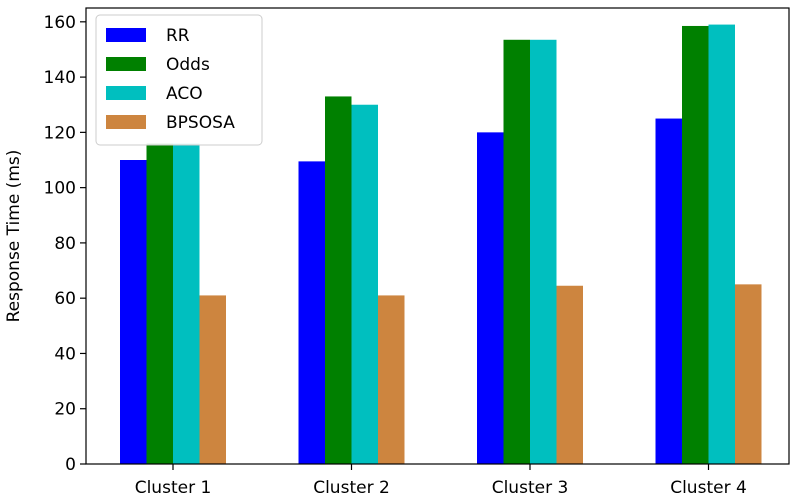  What do you see at coordinates (65, 410) in the screenshot?
I see `y-tick-label: 20` at bounding box center [65, 410].